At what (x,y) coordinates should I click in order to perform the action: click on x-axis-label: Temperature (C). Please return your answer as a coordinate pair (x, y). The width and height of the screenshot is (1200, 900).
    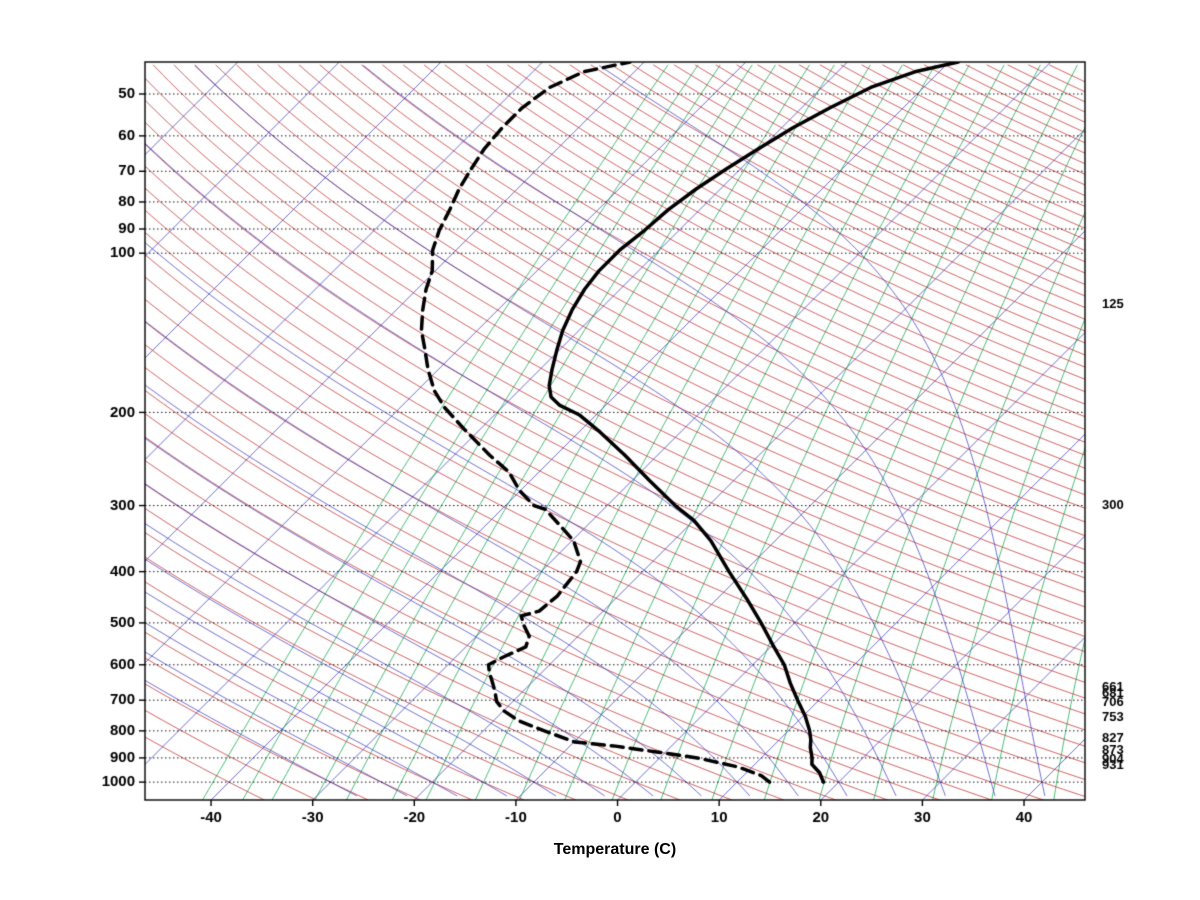
    Looking at the image, I should click on (615, 849).